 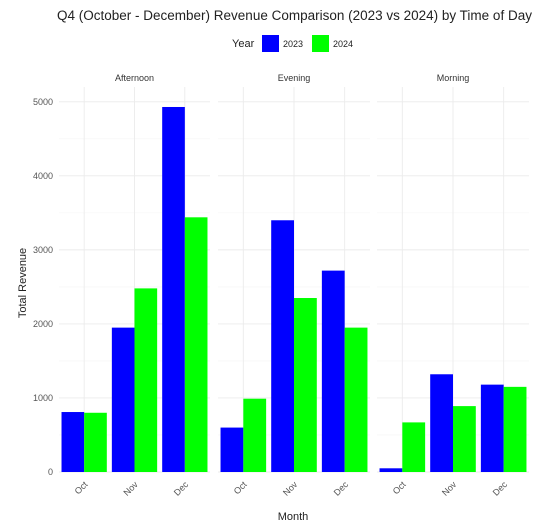 What do you see at coordinates (23, 283) in the screenshot?
I see `y-axis-title: Total Revenue` at bounding box center [23, 283].